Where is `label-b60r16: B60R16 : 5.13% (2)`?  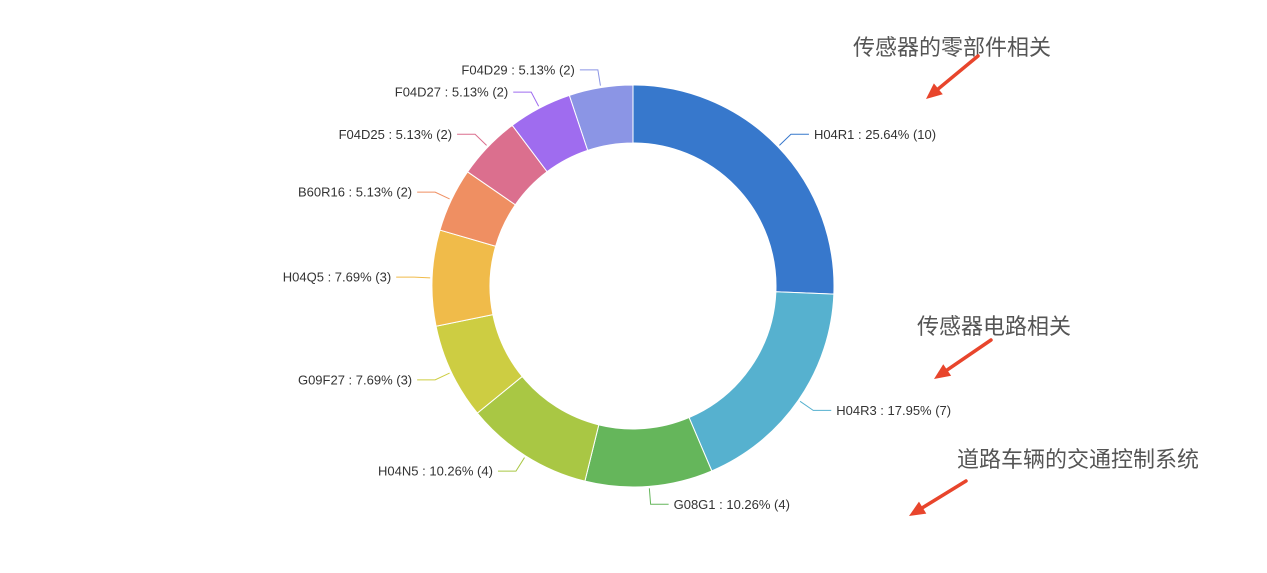
label-b60r16: B60R16 : 5.13% (2) is located at coordinates (355, 192).